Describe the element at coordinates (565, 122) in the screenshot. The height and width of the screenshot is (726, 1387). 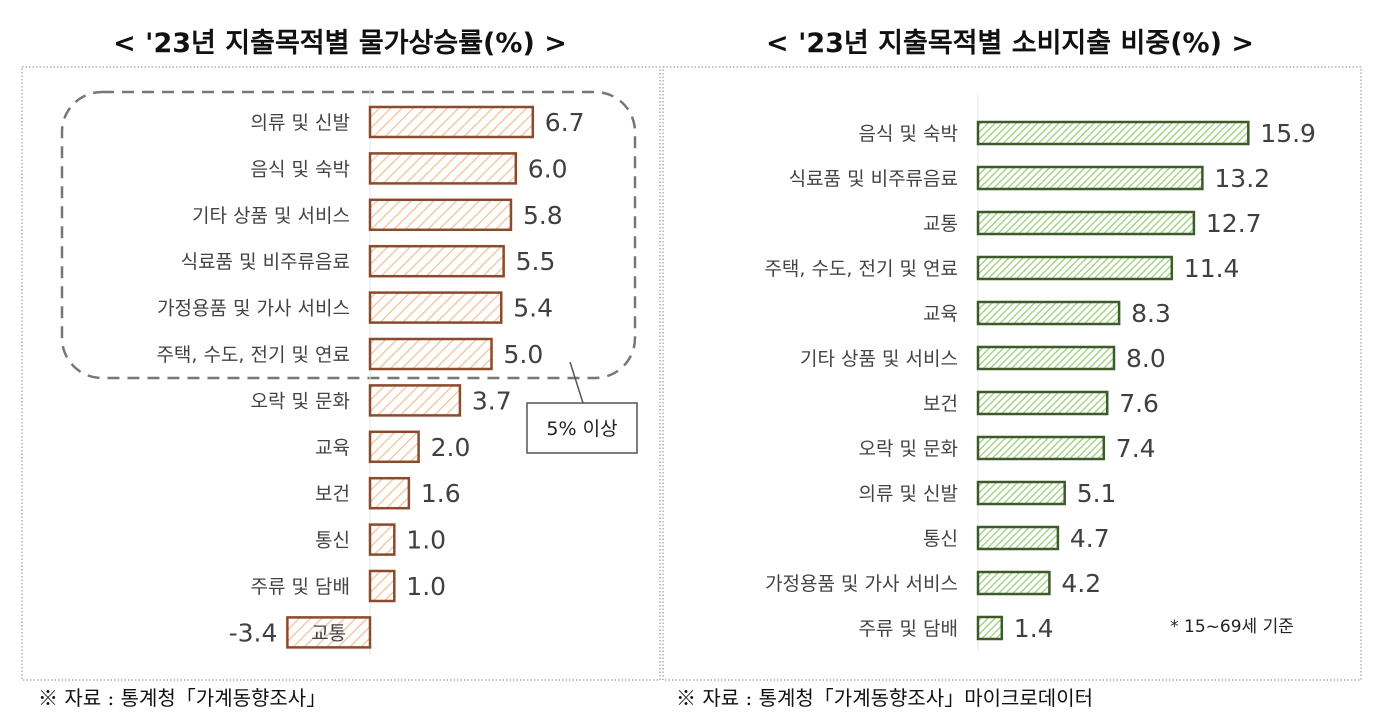
I see `left-value-label-0: 6.7` at that location.